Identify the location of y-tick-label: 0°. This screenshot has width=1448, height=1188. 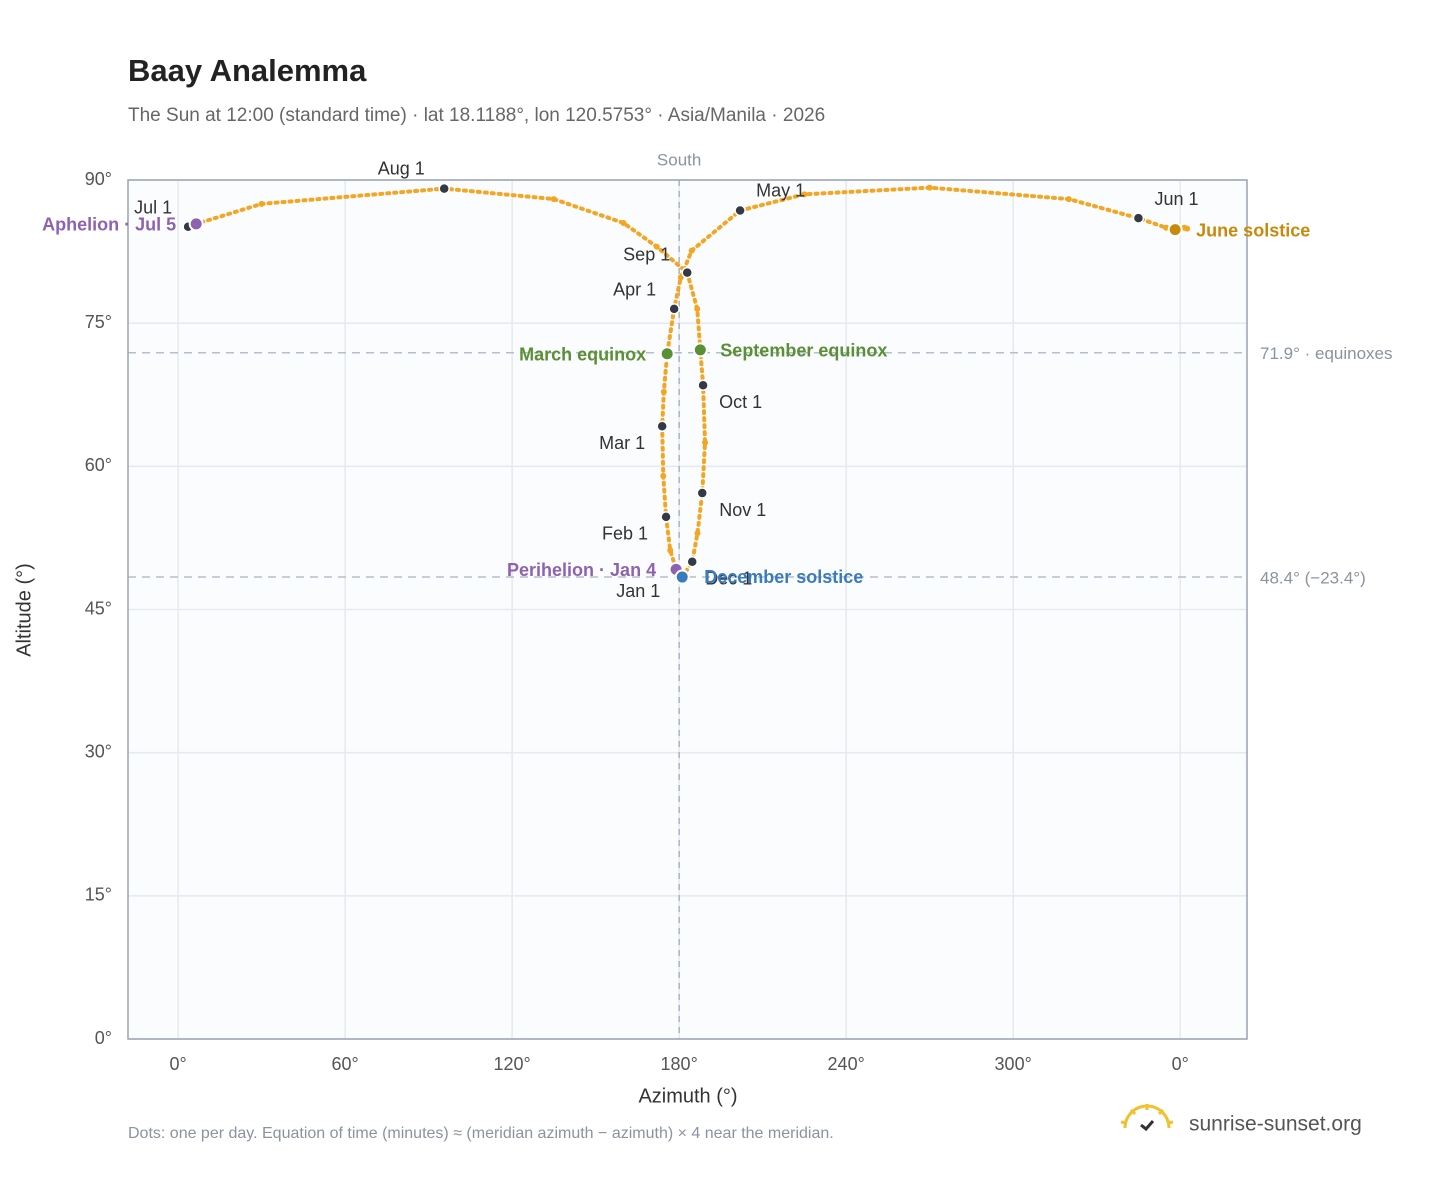
(103, 1038).